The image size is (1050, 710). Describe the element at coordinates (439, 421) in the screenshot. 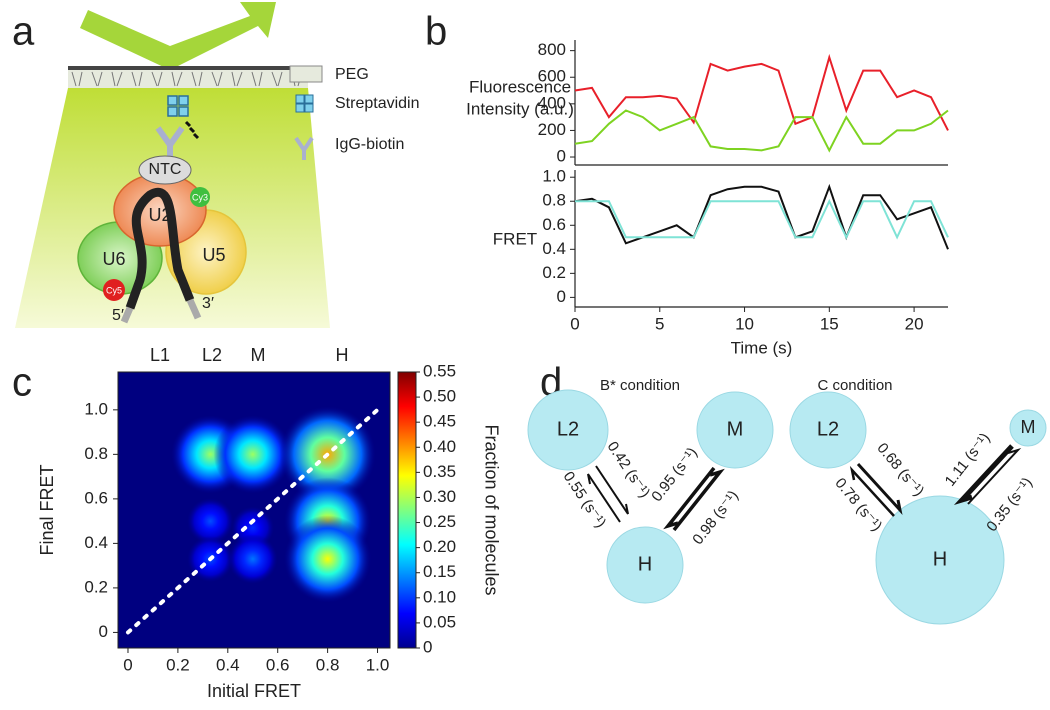

I see `colorbar-tick-label: 0.45` at that location.